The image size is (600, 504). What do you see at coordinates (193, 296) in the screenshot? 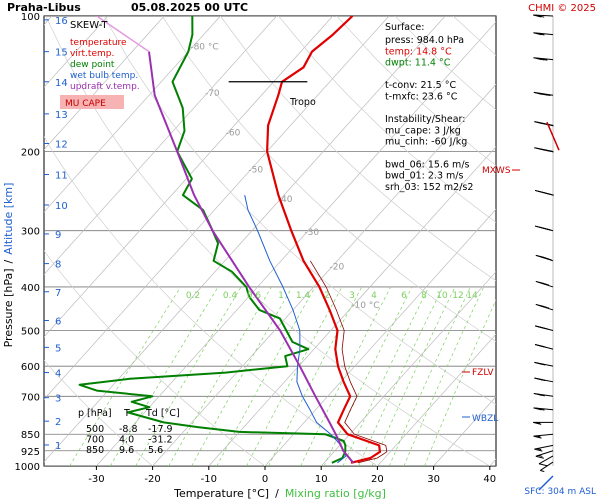
I see `mixing-ratio-label: 0.2` at bounding box center [193, 296].